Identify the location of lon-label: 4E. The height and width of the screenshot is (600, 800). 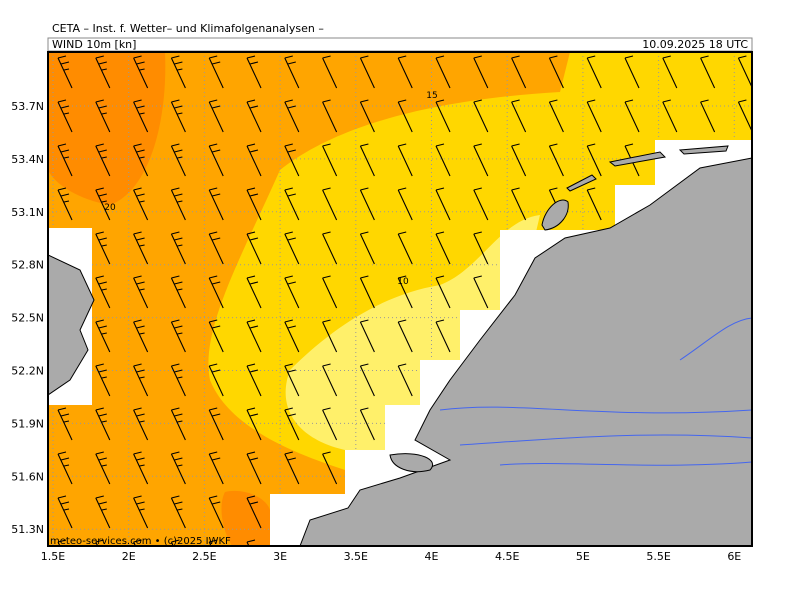
(432, 556).